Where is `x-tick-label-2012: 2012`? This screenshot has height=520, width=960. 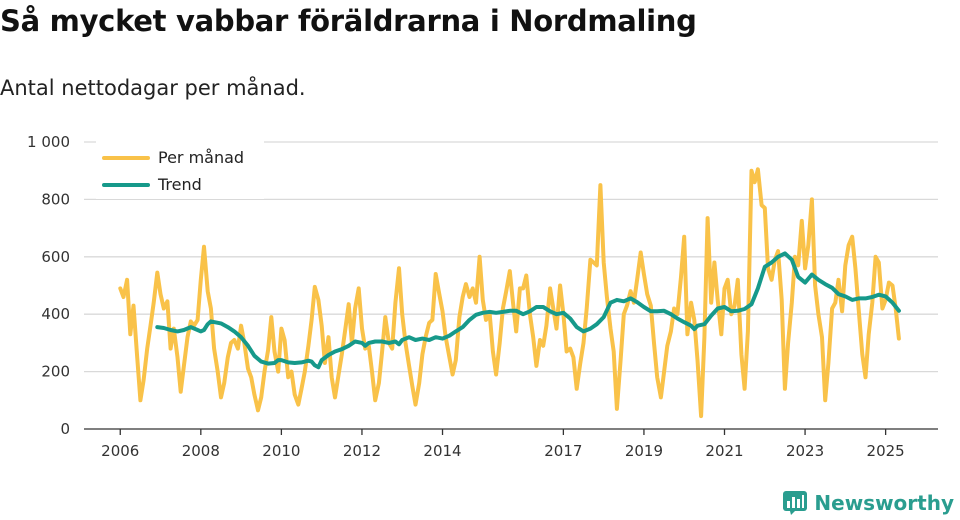
x-tick-label-2012: 2012 is located at coordinates (362, 451).